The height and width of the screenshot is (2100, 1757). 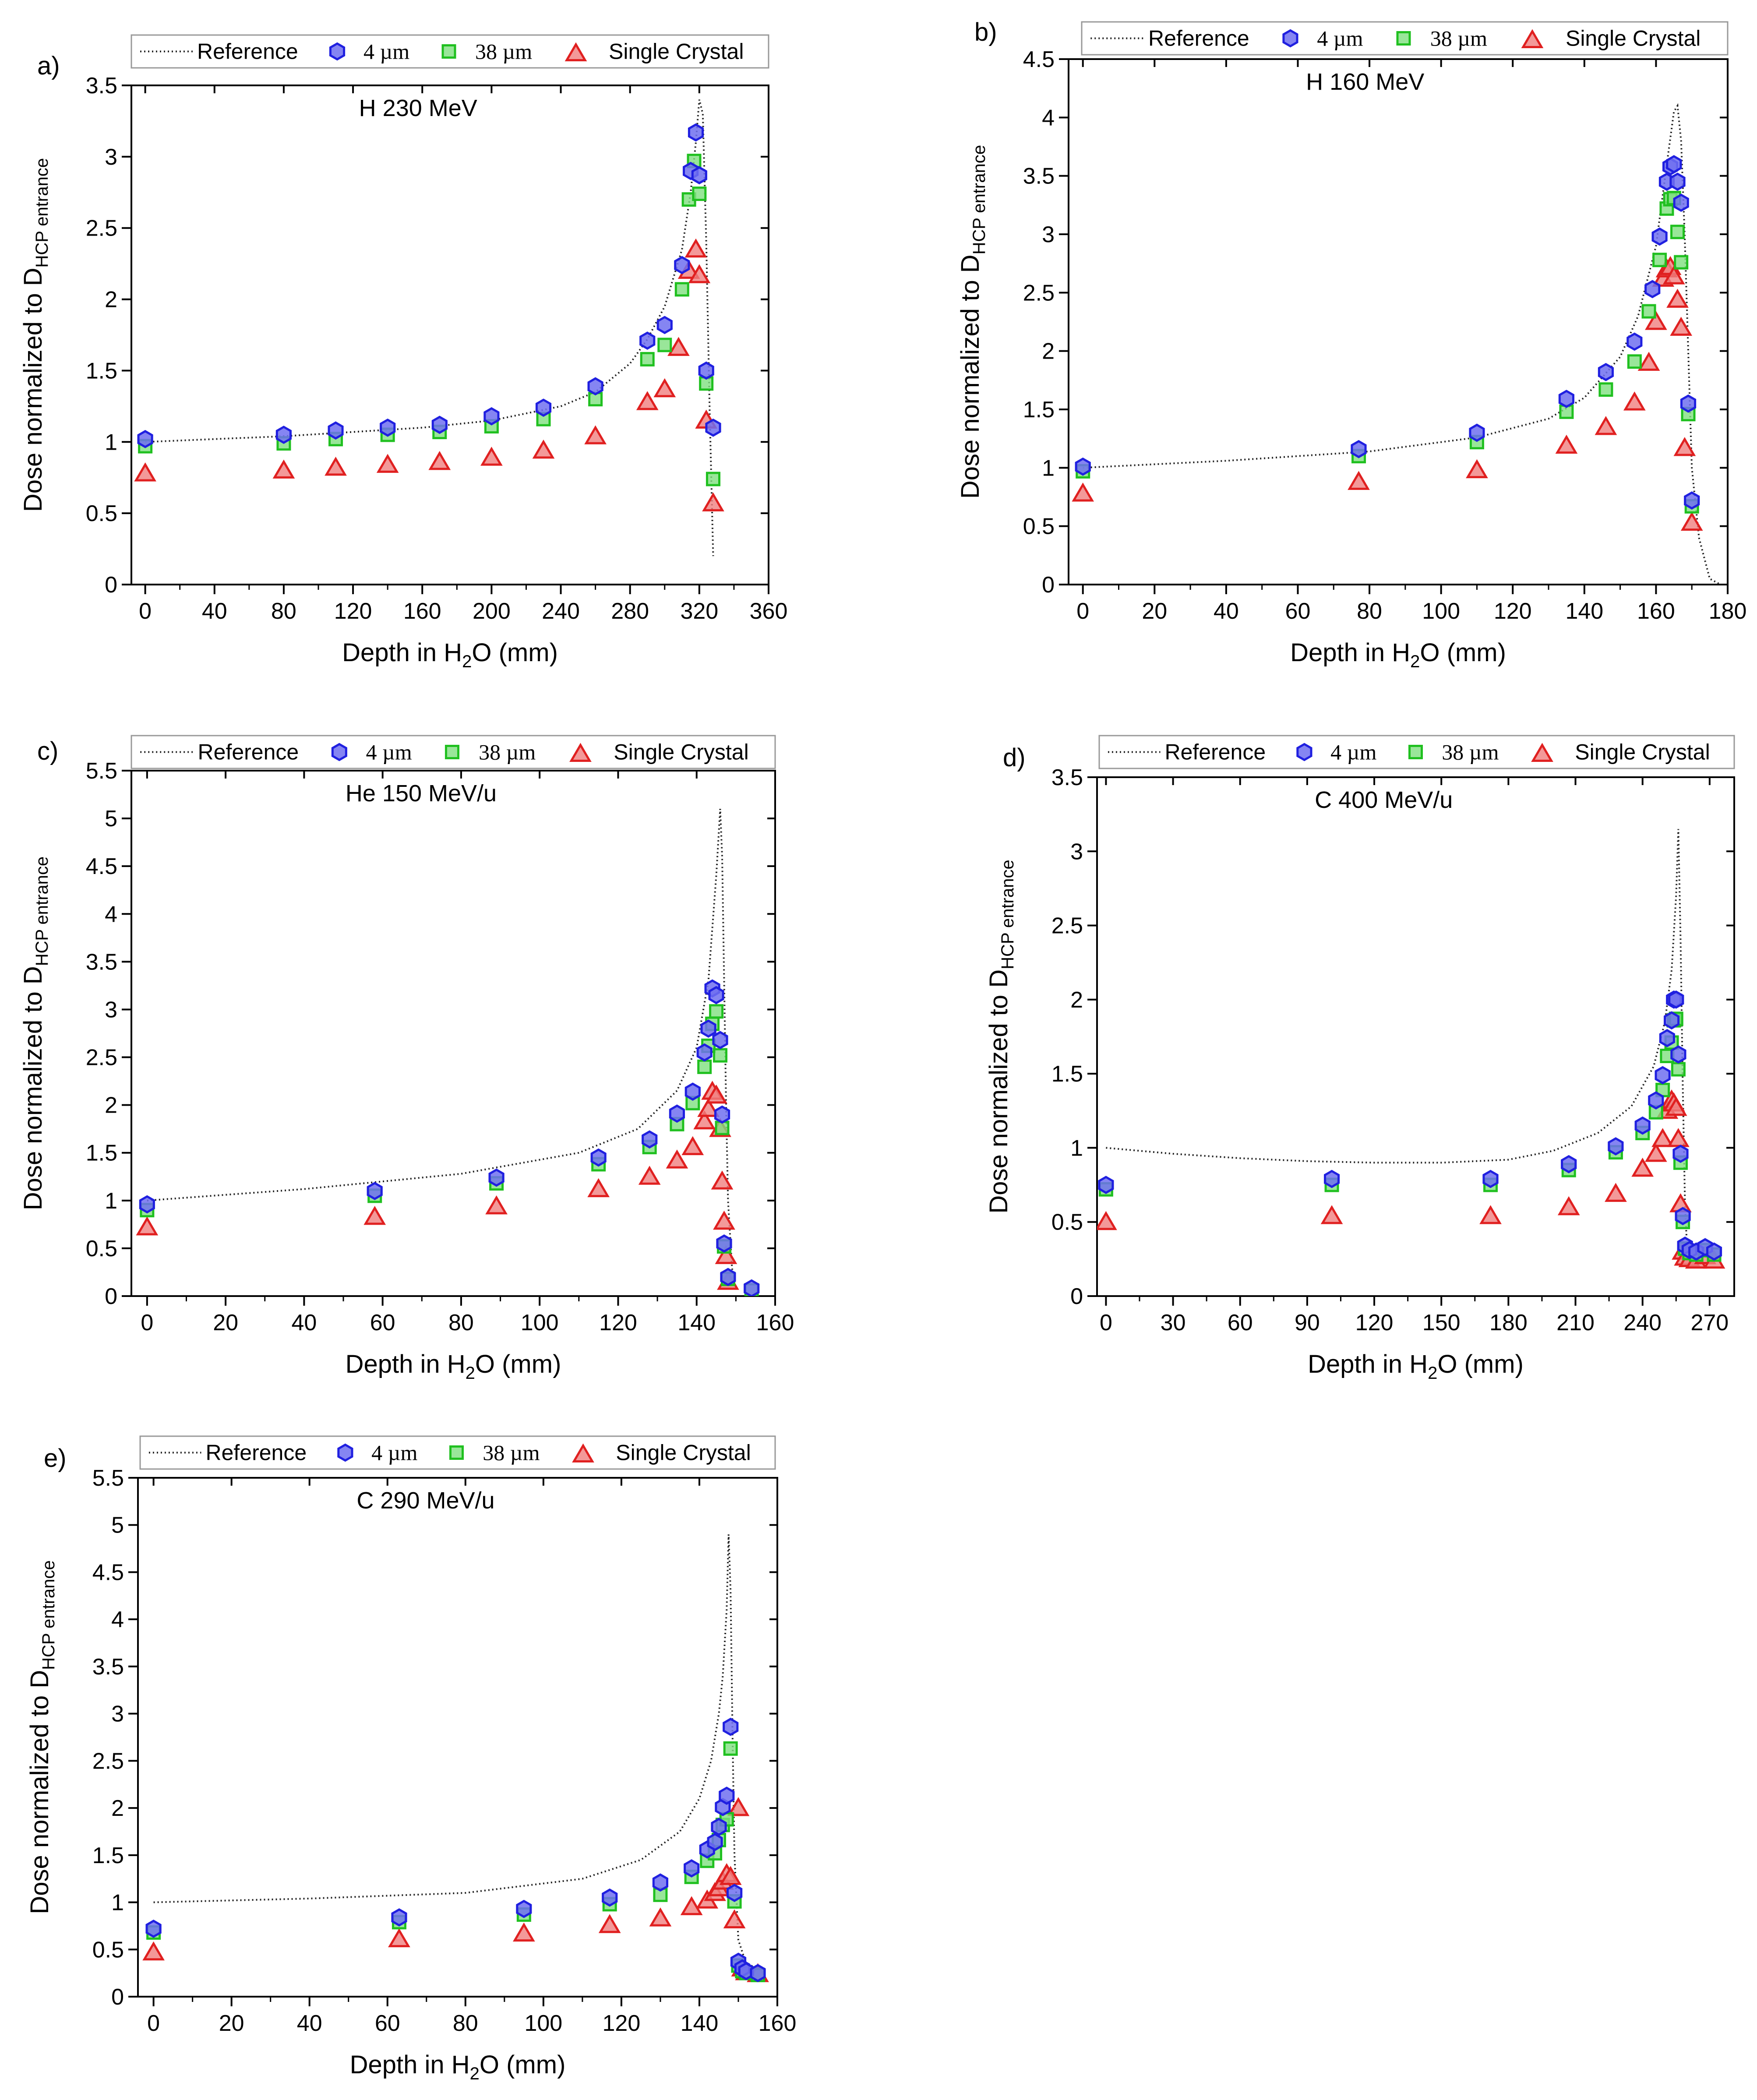 What do you see at coordinates (543, 2024) in the screenshot?
I see `x-tick-label: 100` at bounding box center [543, 2024].